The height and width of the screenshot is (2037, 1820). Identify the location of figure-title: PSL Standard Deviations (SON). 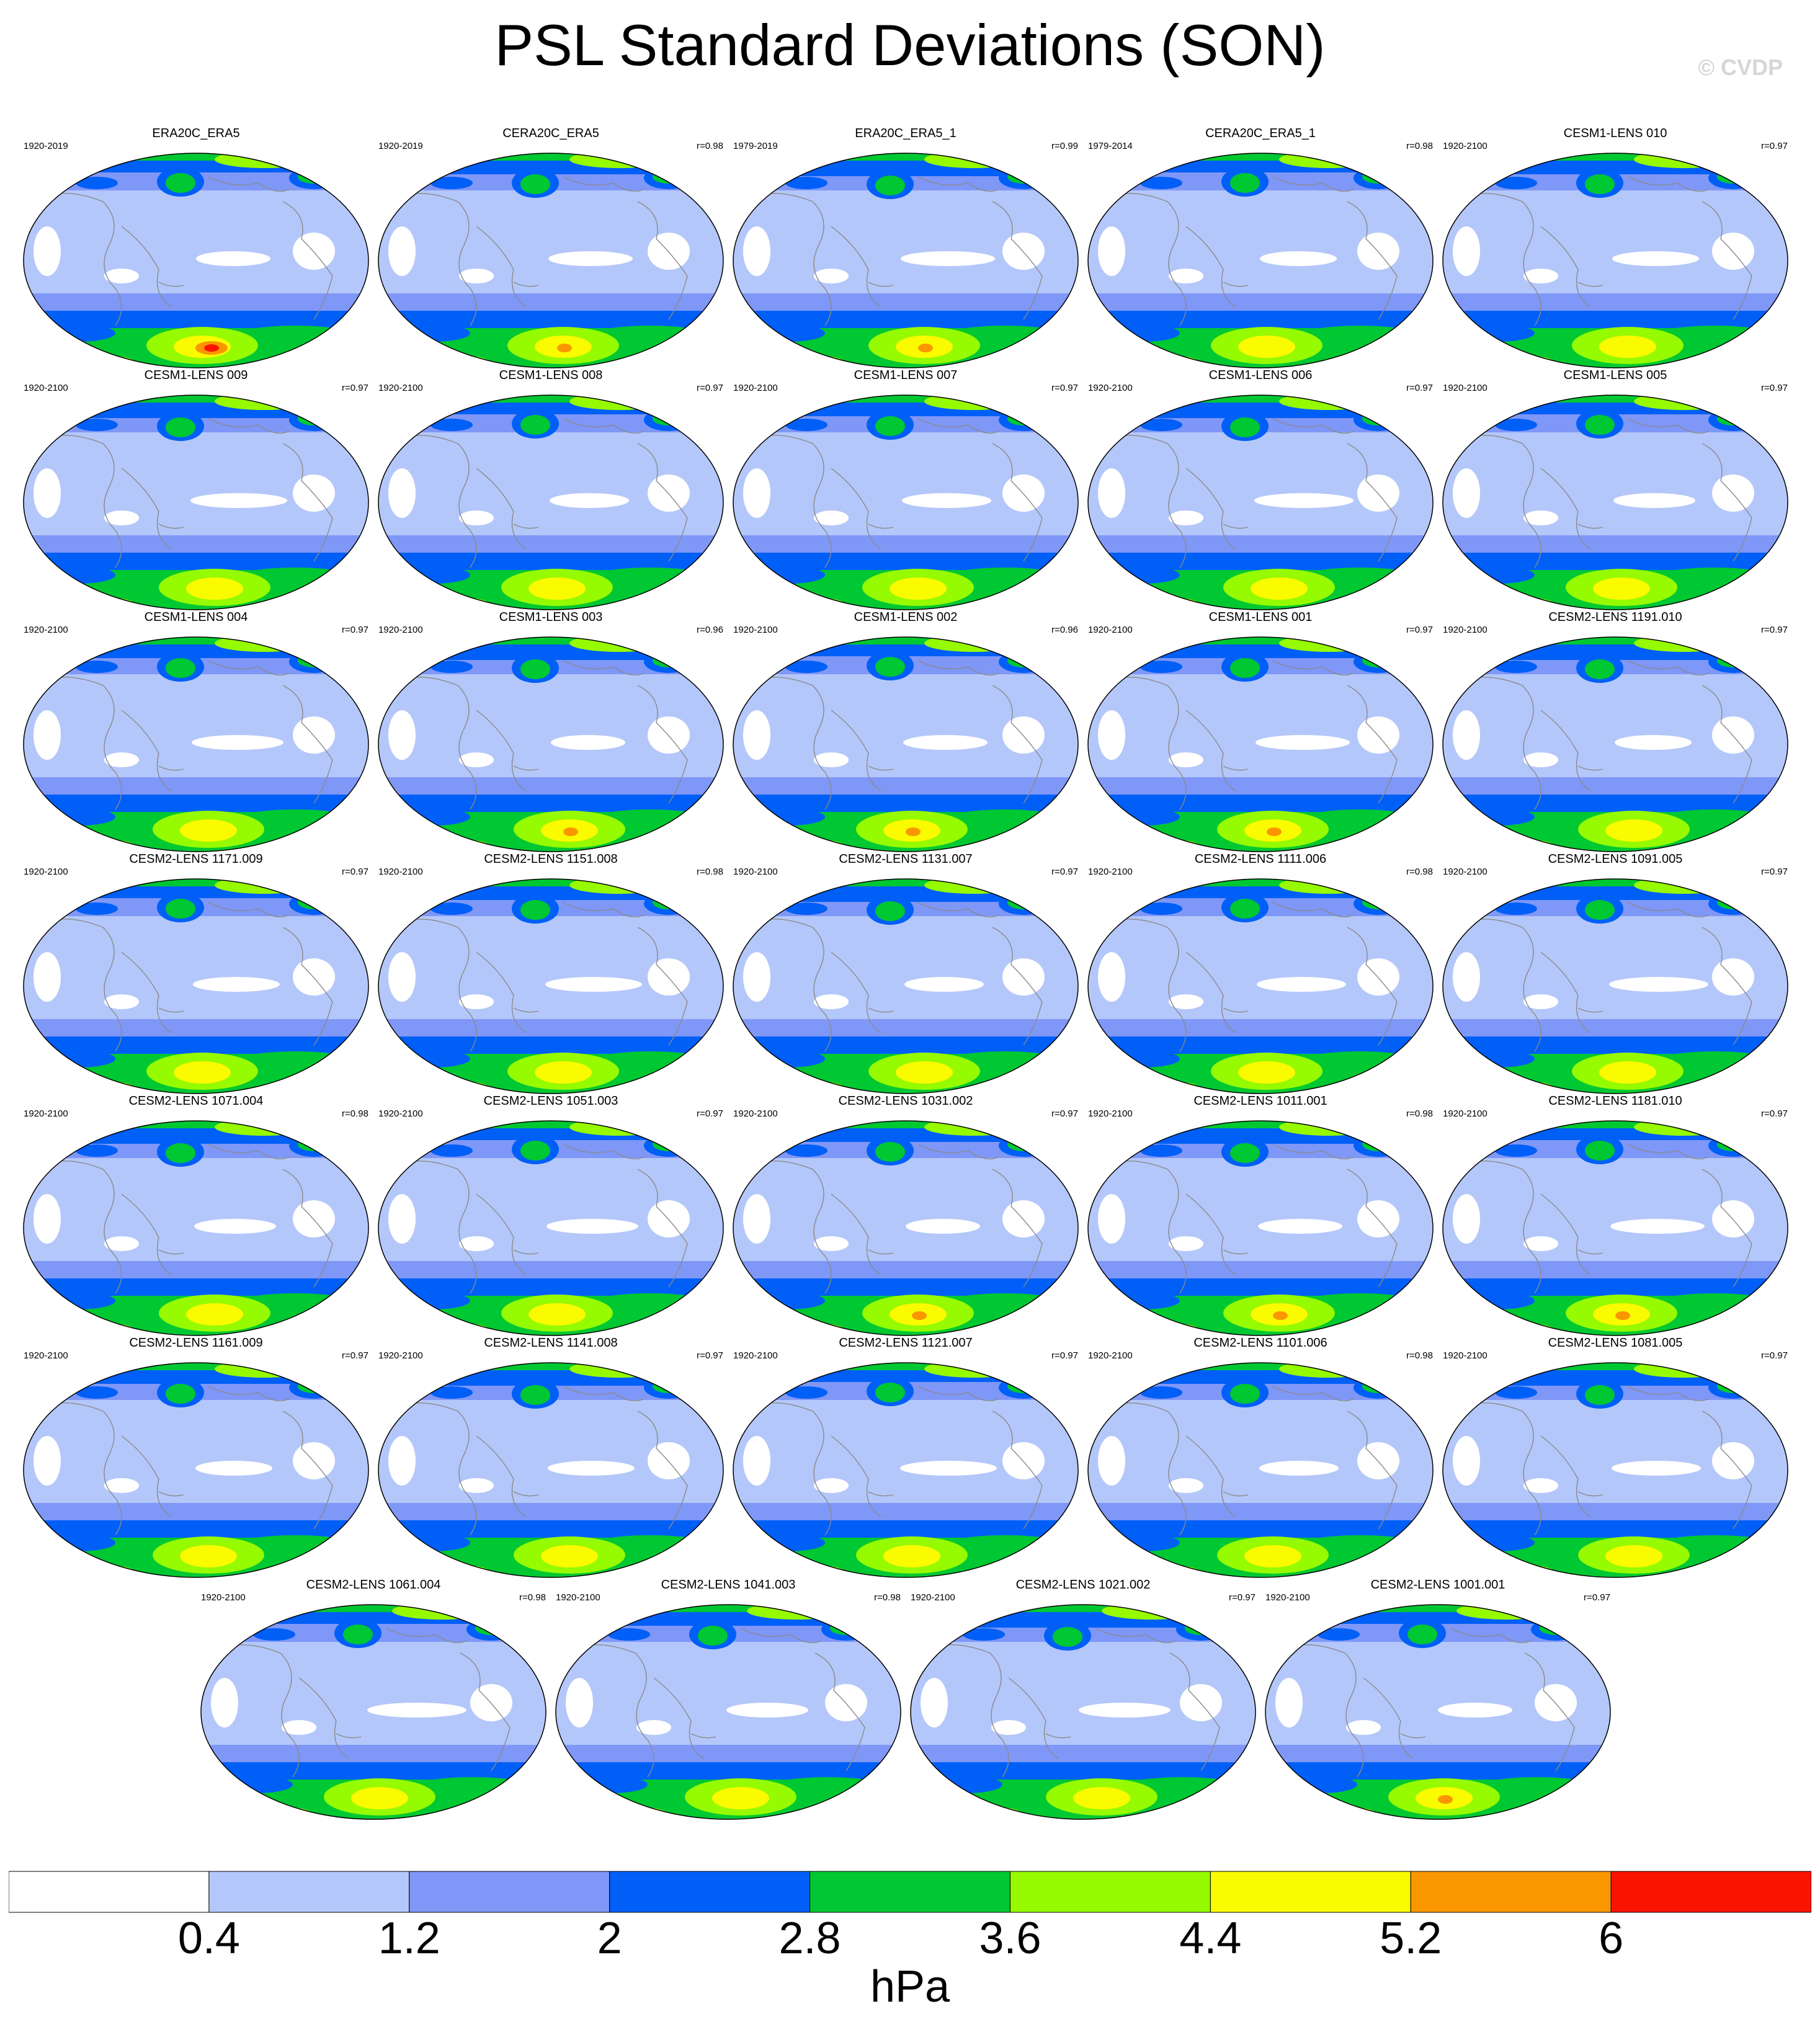
(910, 45).